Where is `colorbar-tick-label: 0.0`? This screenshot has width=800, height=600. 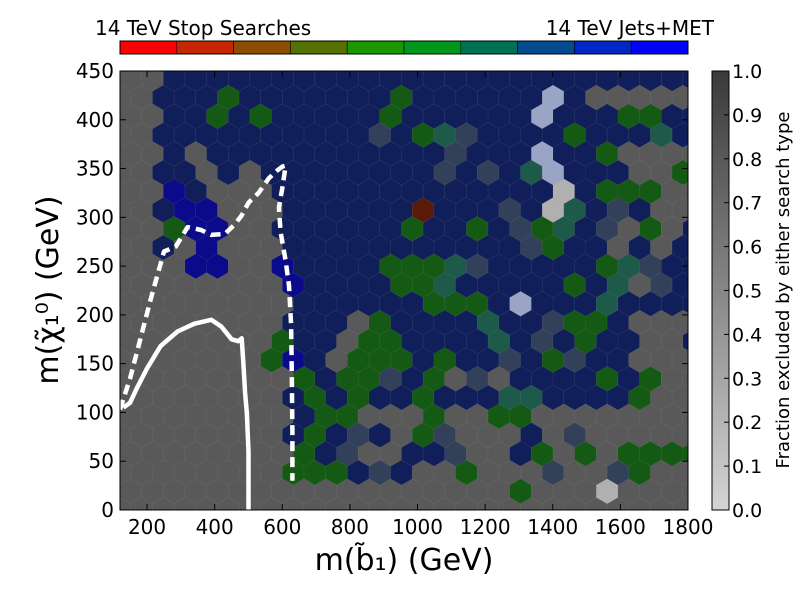 colorbar-tick-label: 0.0 is located at coordinates (747, 511).